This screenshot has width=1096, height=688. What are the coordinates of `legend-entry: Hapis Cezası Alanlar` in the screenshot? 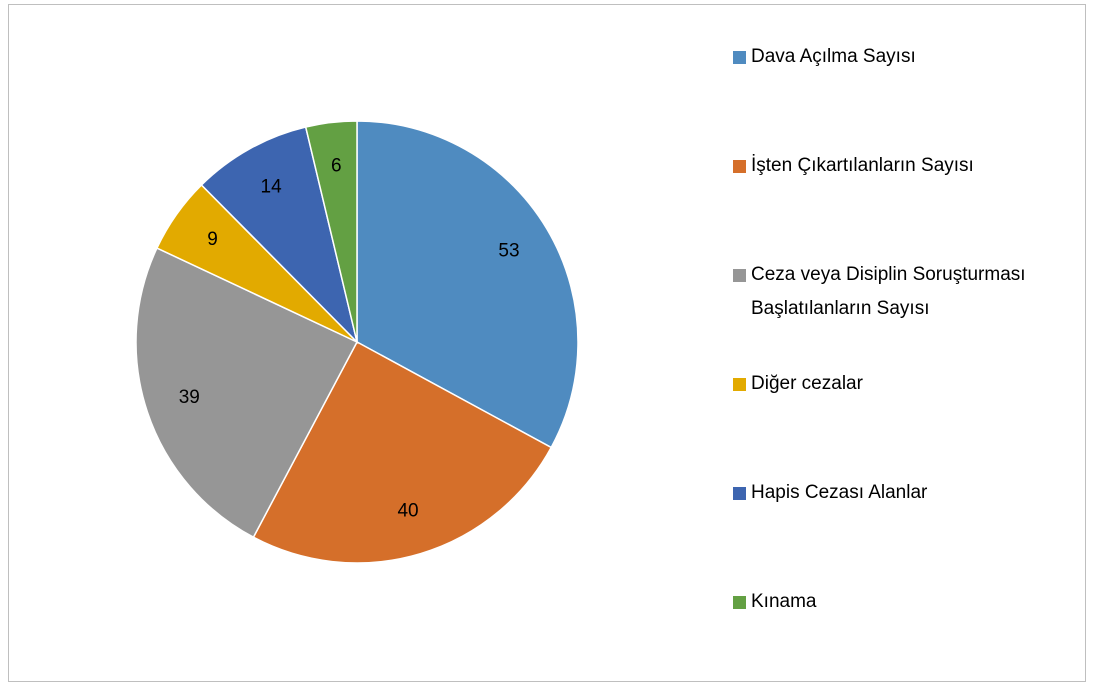 It's located at (883, 493).